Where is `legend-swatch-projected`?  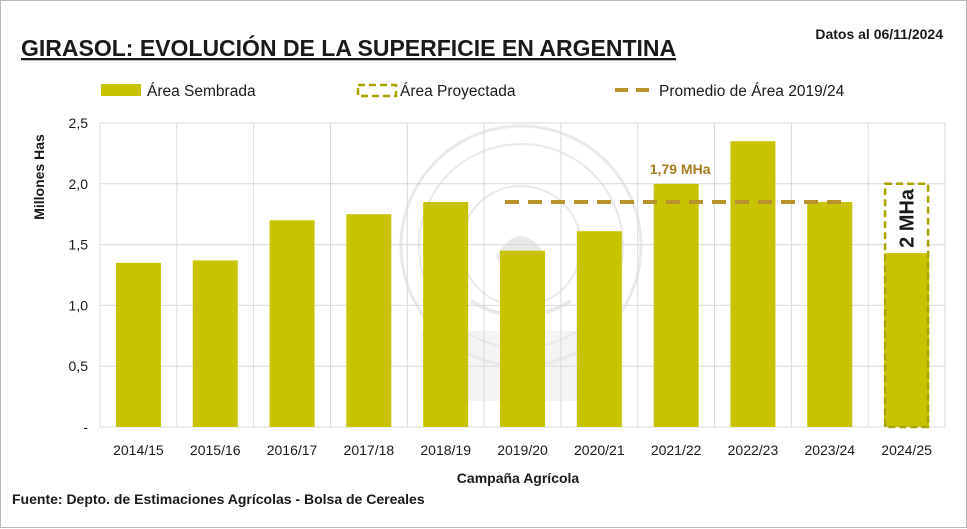 legend-swatch-projected is located at coordinates (377, 90).